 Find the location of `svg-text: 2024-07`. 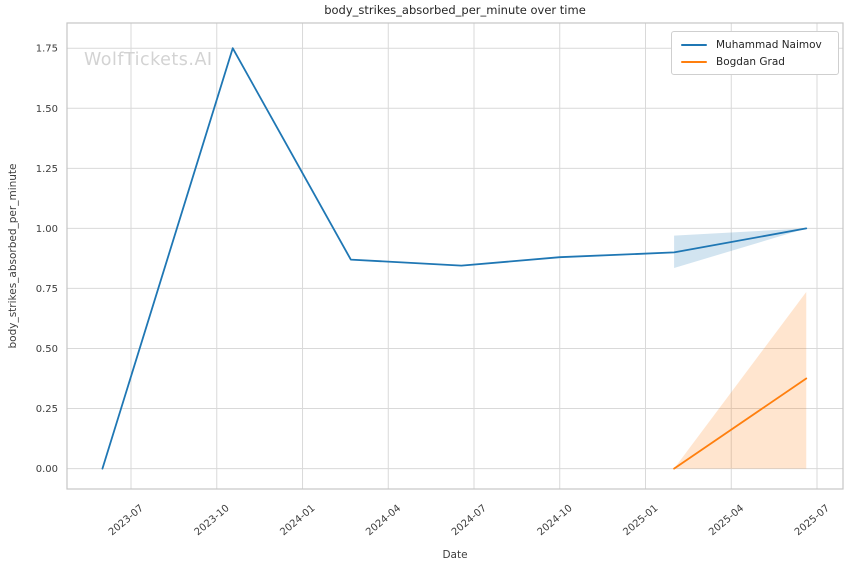

svg-text: 2024-07 is located at coordinates (469, 520).